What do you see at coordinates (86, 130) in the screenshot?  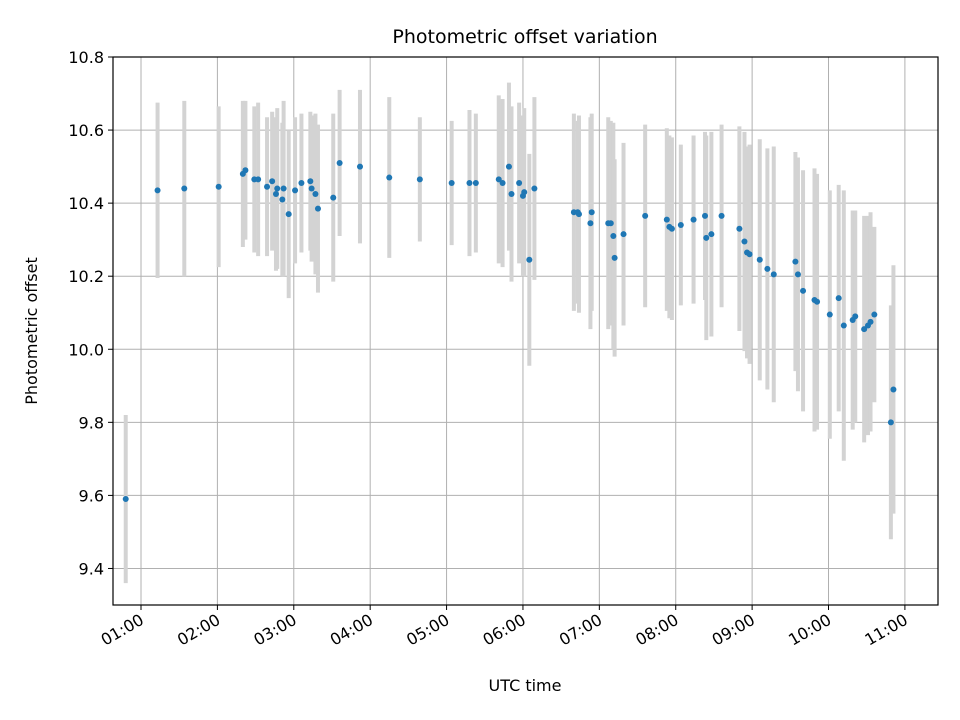 I see `y-tick-label: 10.6` at bounding box center [86, 130].